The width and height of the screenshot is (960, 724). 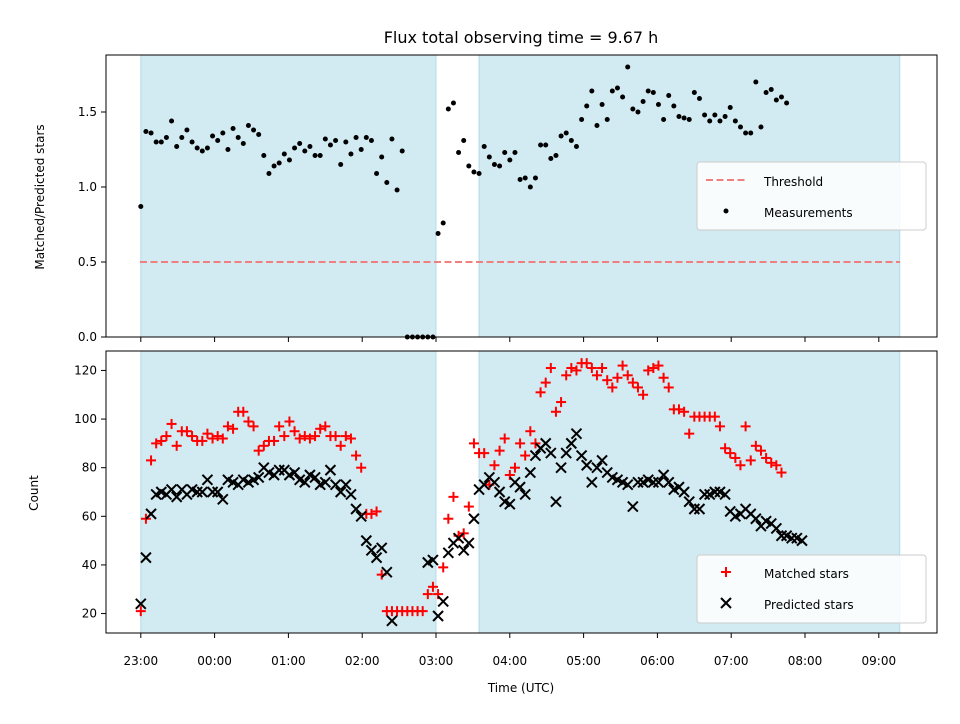 What do you see at coordinates (657, 661) in the screenshot?
I see `x-tick-label: 06:00` at bounding box center [657, 661].